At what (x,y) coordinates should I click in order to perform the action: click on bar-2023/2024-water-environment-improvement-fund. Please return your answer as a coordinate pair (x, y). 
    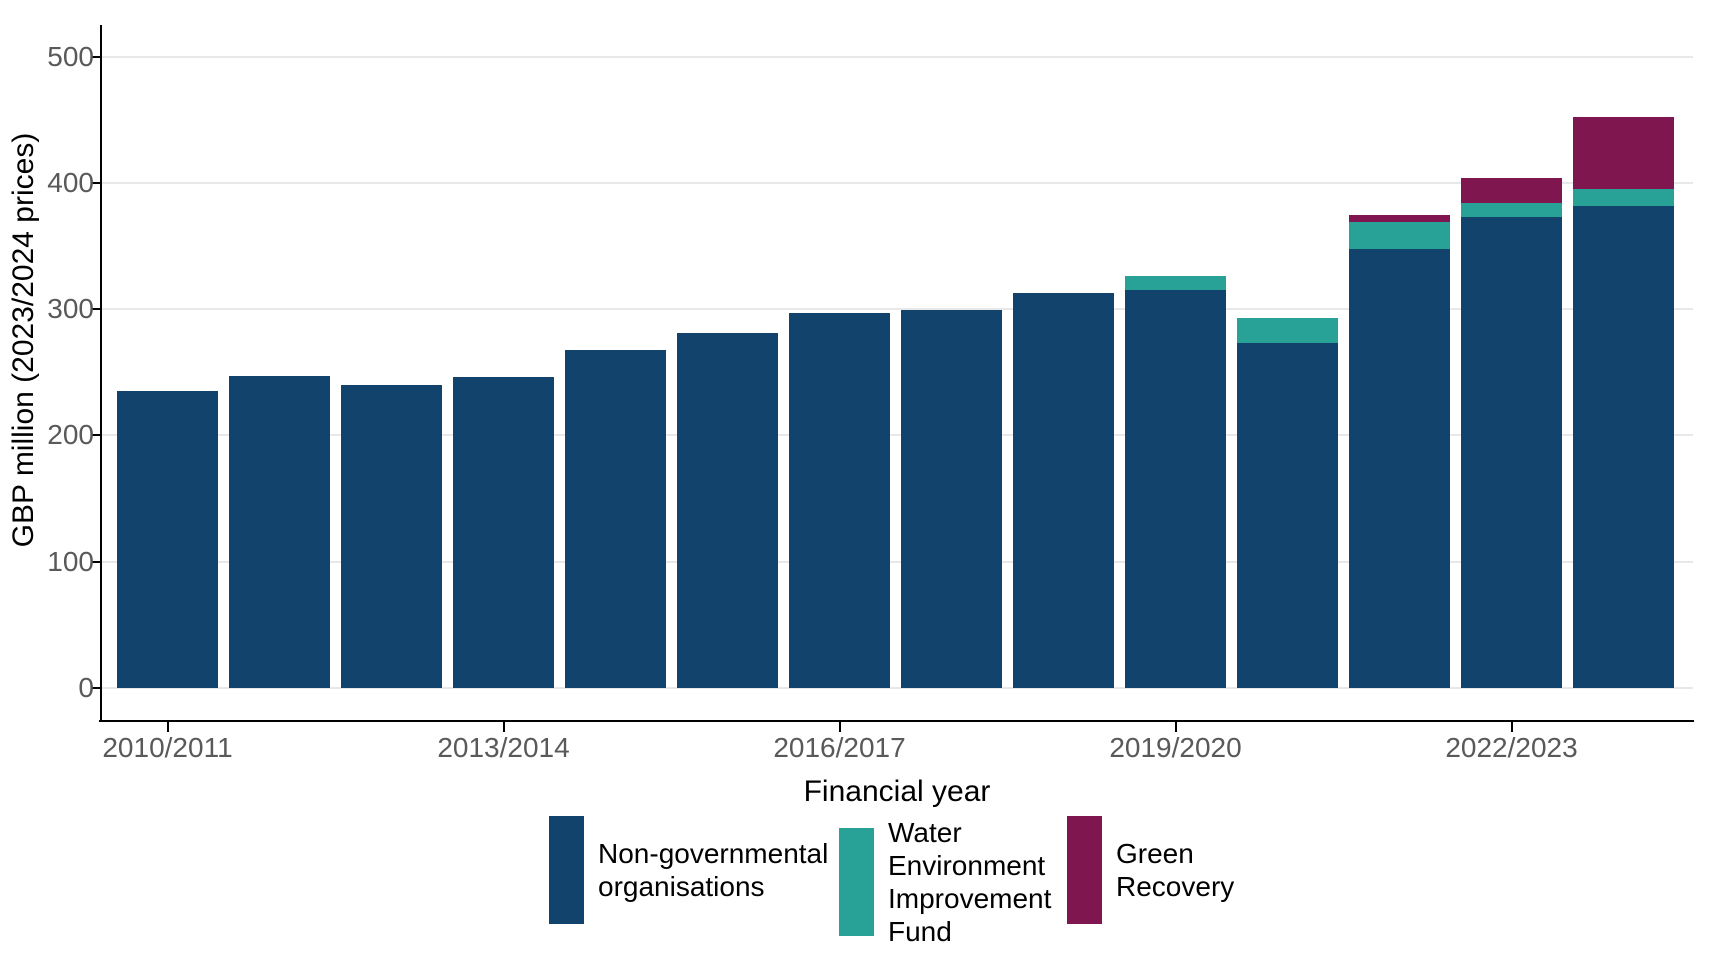
    Looking at the image, I should click on (1623, 197).